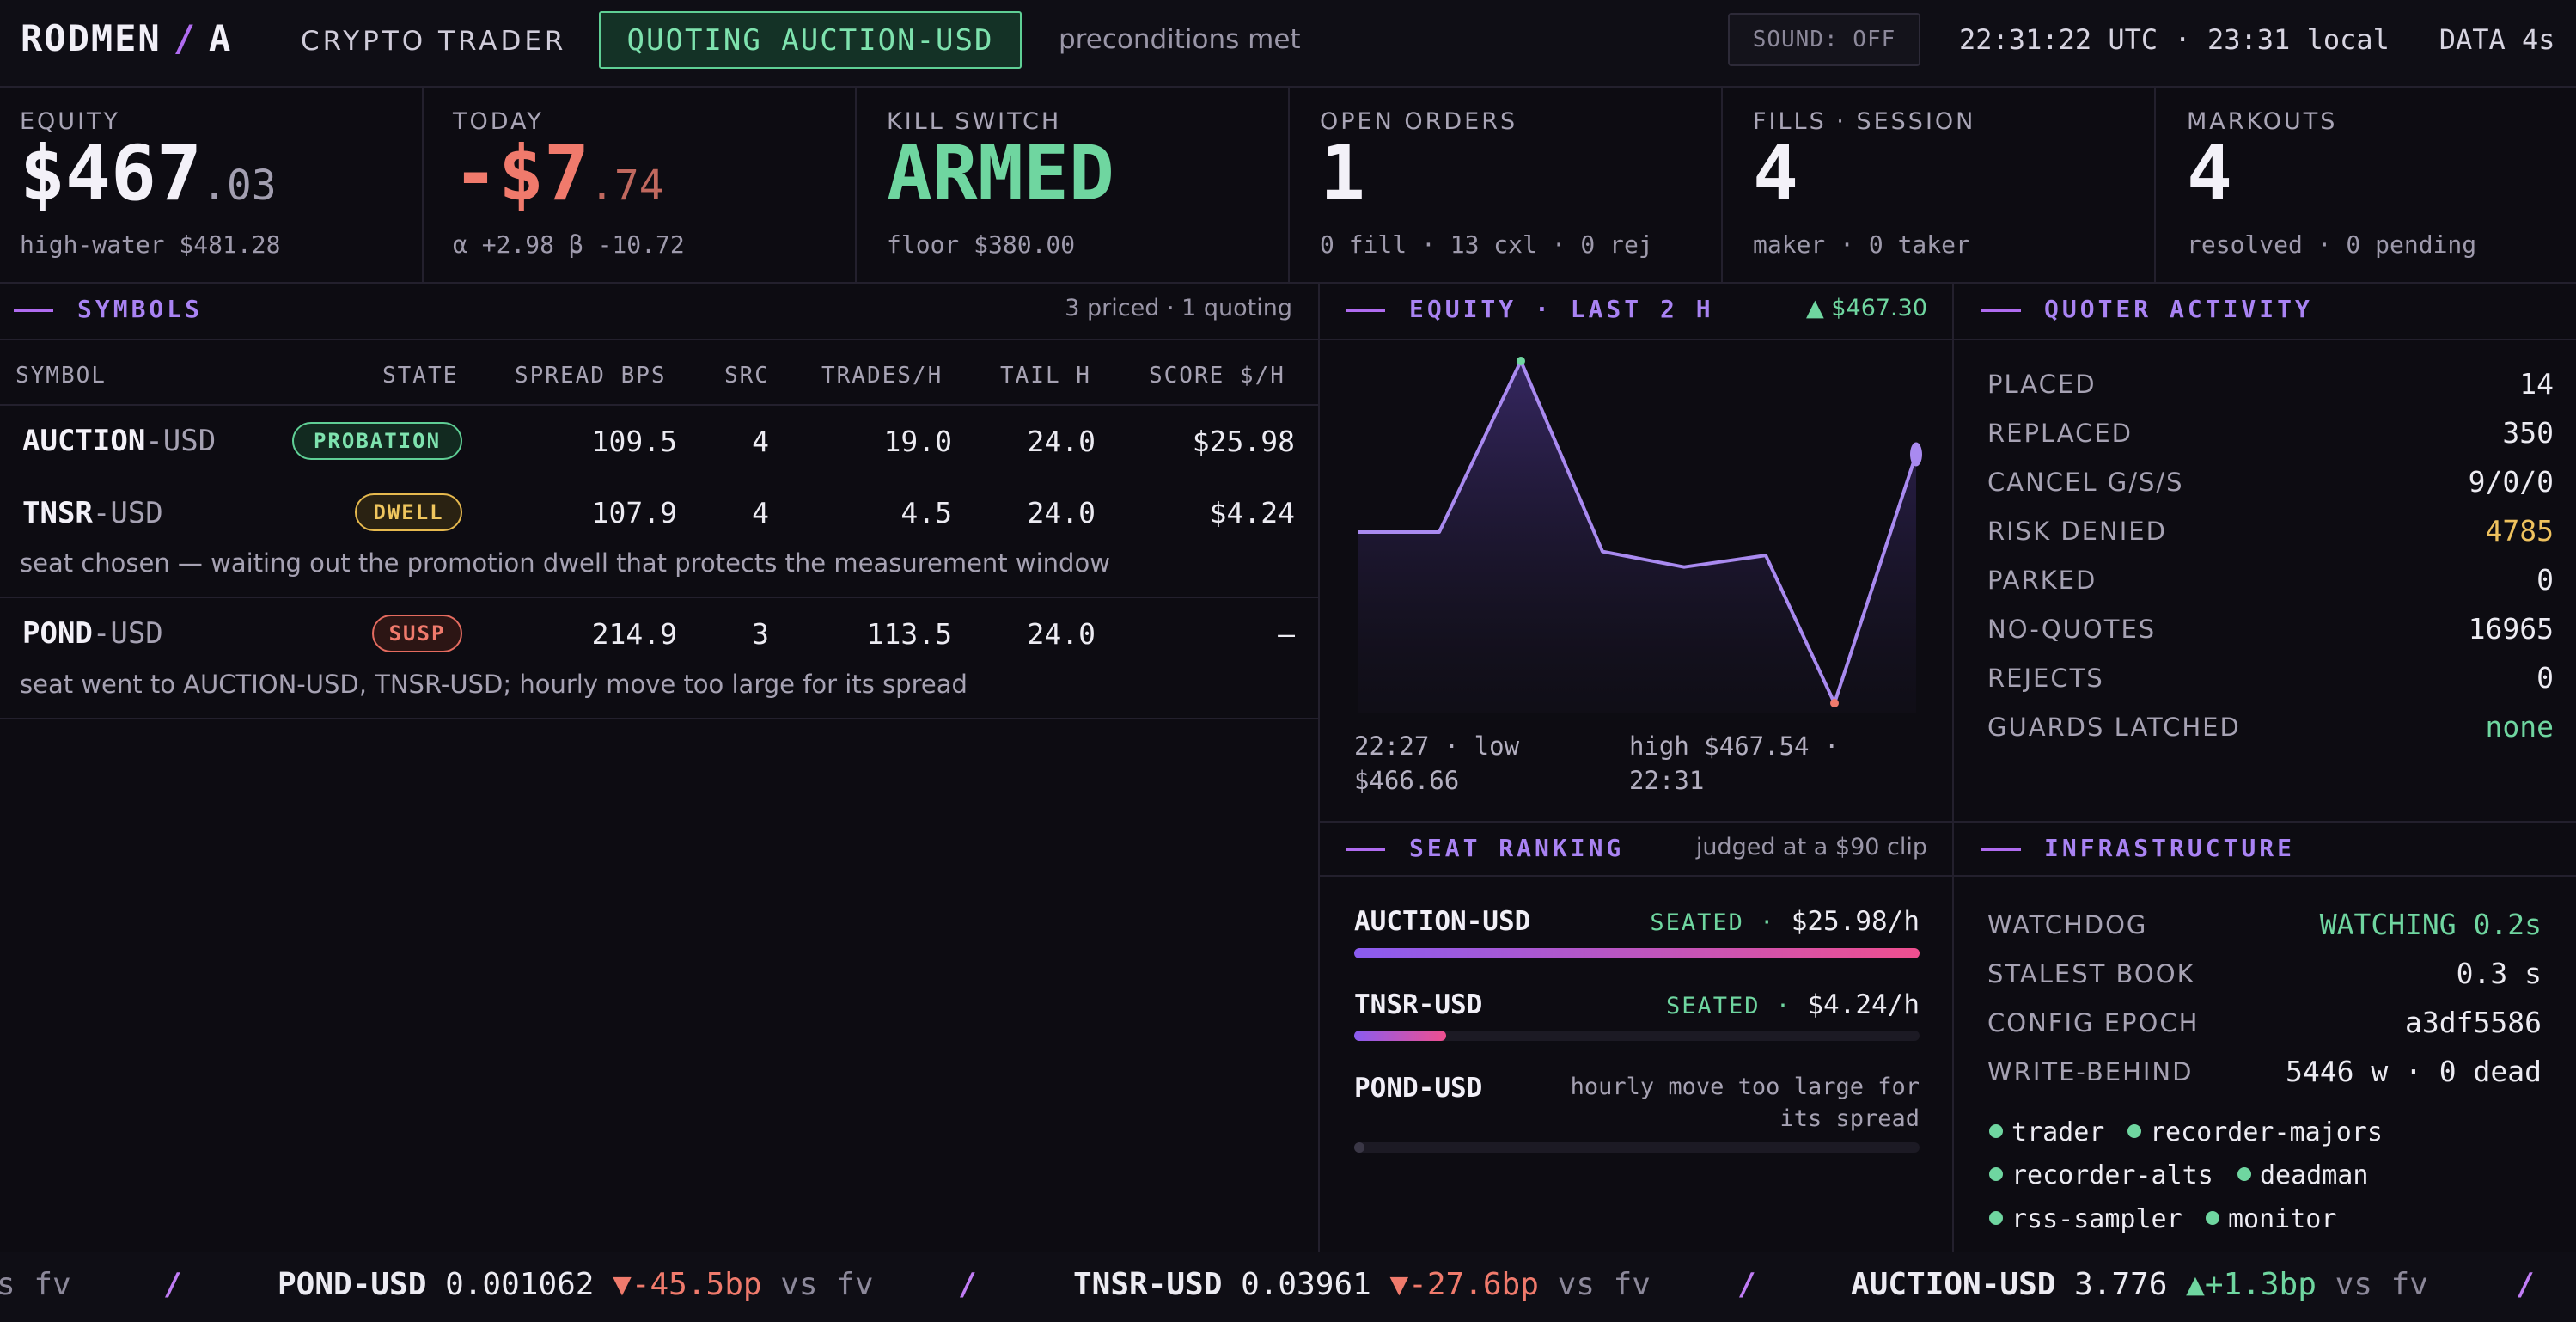 This screenshot has height=1322, width=2576. I want to click on seat-symbol: POND-USD, so click(1418, 1088).